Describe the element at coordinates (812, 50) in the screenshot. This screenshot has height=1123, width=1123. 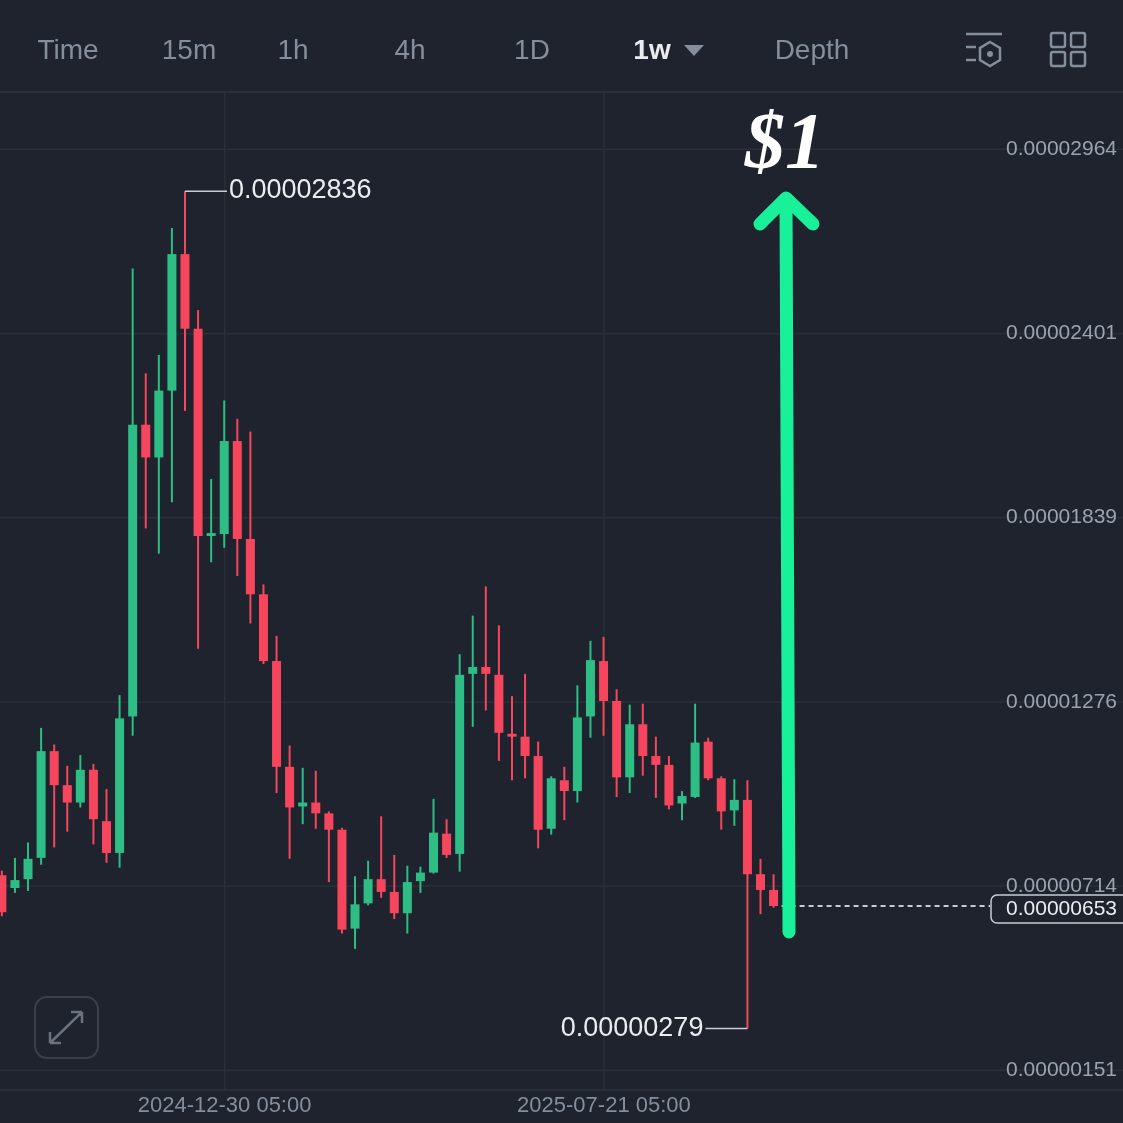
I see `text: Depth` at that location.